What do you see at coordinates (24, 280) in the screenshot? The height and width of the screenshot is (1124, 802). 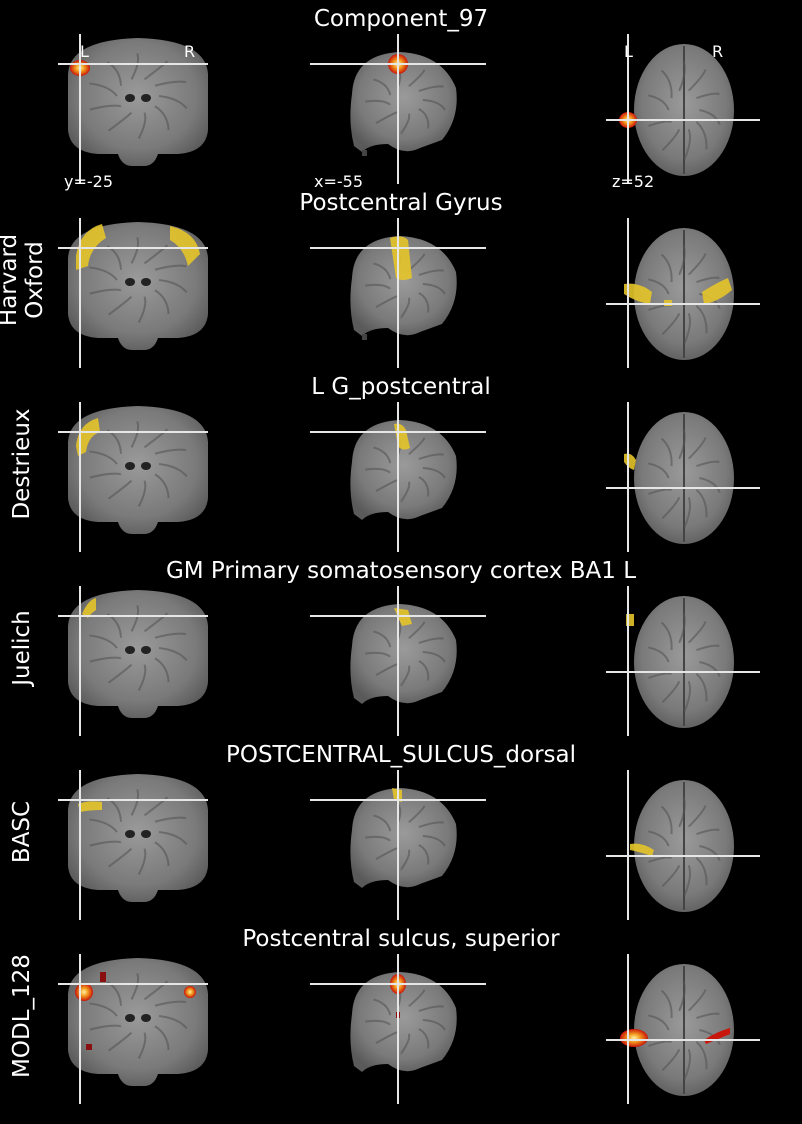 I see `atlas-label: Harvard Oxford` at bounding box center [24, 280].